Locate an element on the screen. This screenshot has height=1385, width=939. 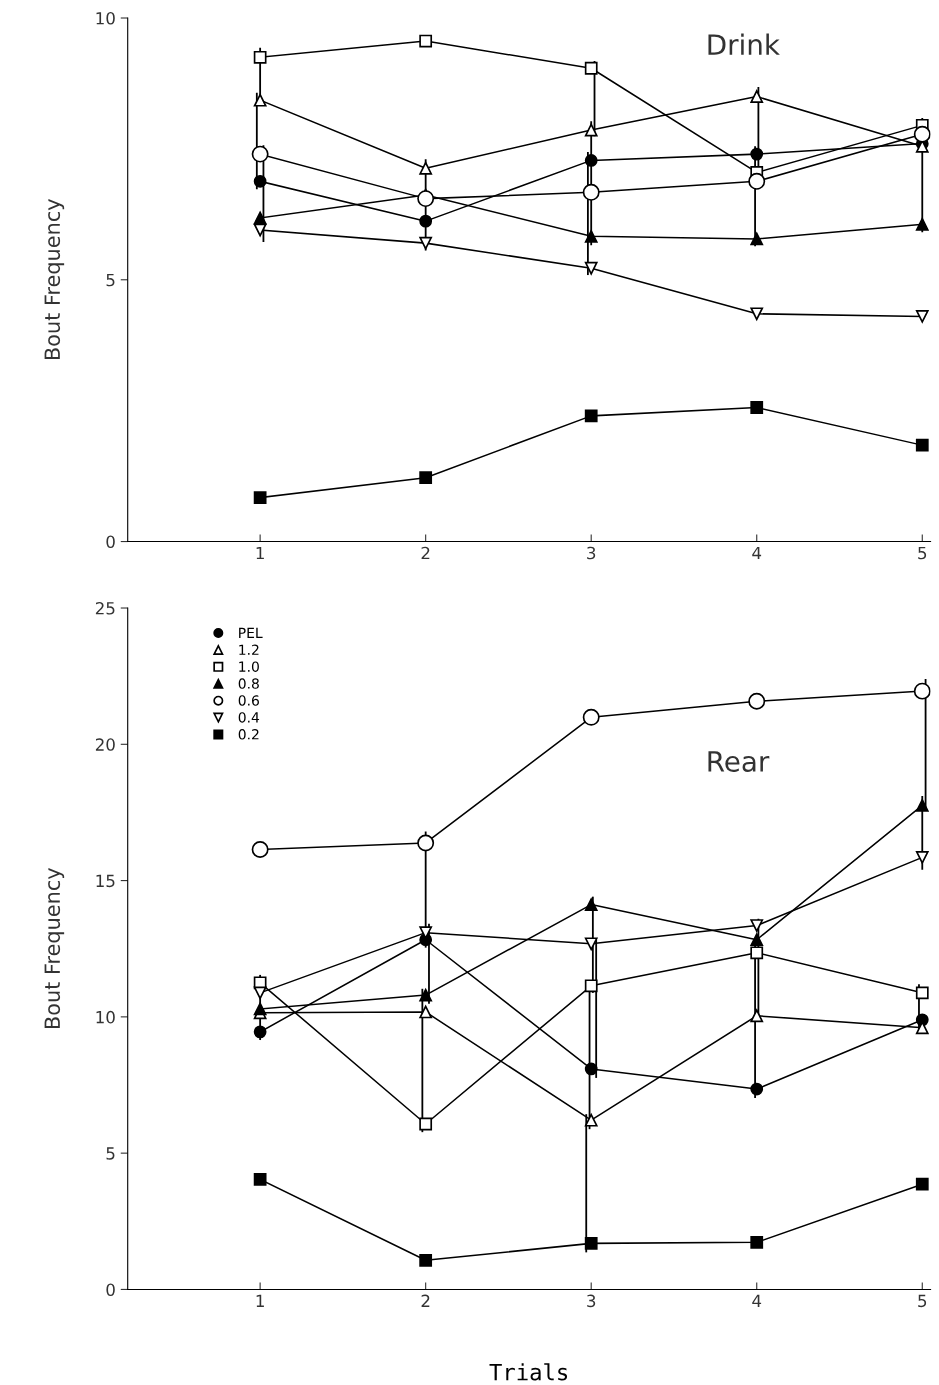
y-tick-label: 20 is located at coordinates (105, 744).